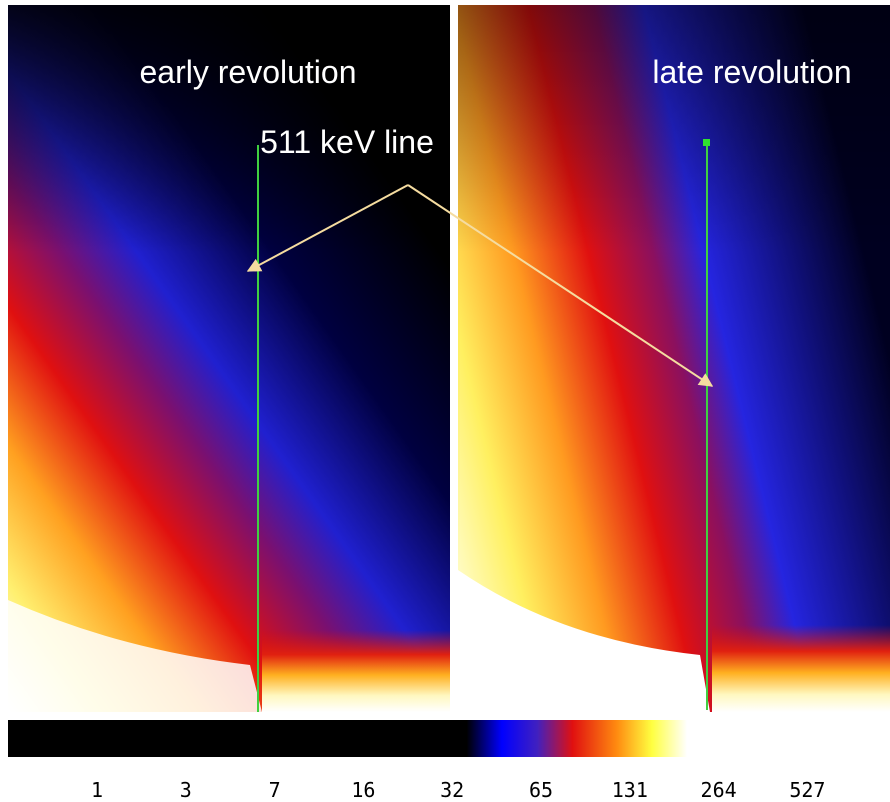 The image size is (890, 802). I want to click on colorbar-tick-label: 1, so click(97, 790).